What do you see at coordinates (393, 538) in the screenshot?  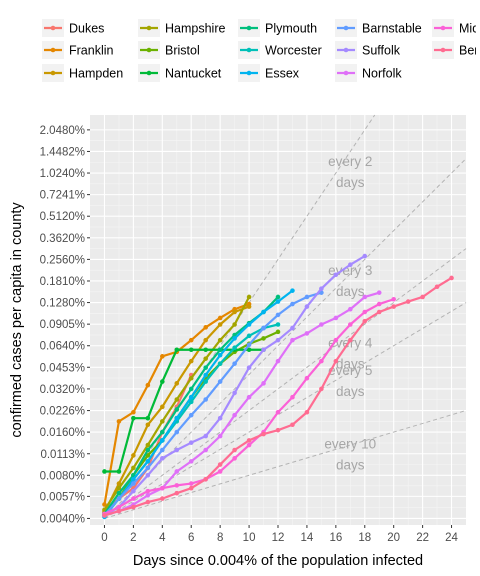 I see `x-tick-label: 20` at bounding box center [393, 538].